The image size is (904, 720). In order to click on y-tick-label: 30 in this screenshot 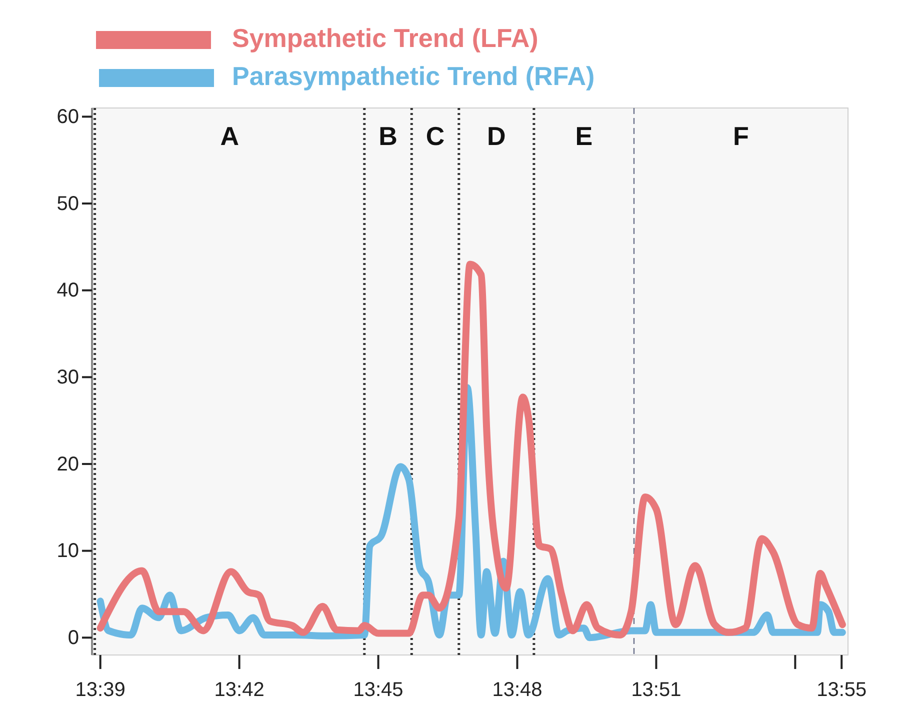, I will do `click(67, 377)`.